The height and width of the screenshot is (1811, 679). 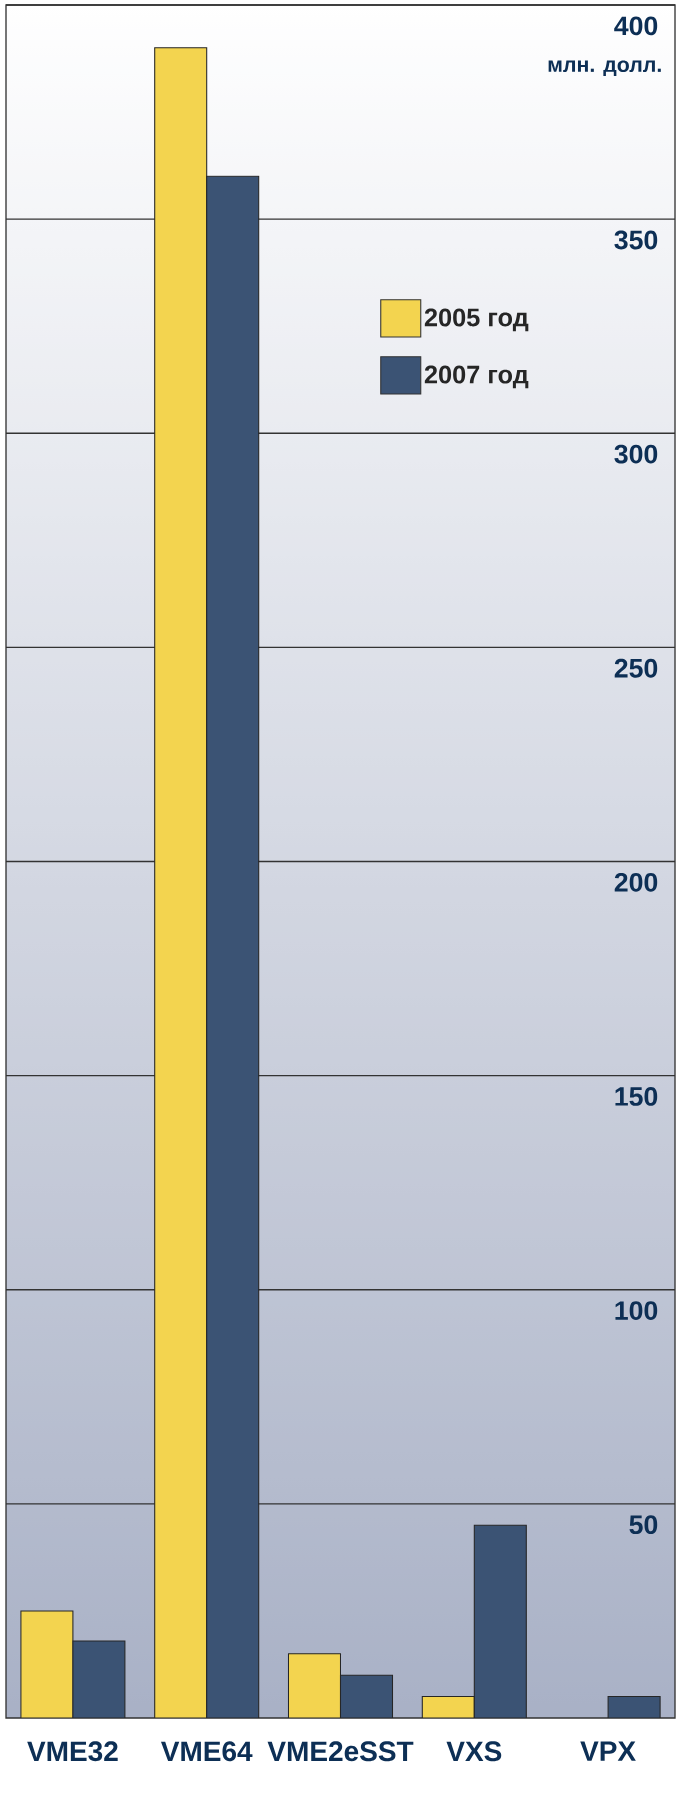 What do you see at coordinates (206, 1751) in the screenshot?
I see `x-tick-label: VME64` at bounding box center [206, 1751].